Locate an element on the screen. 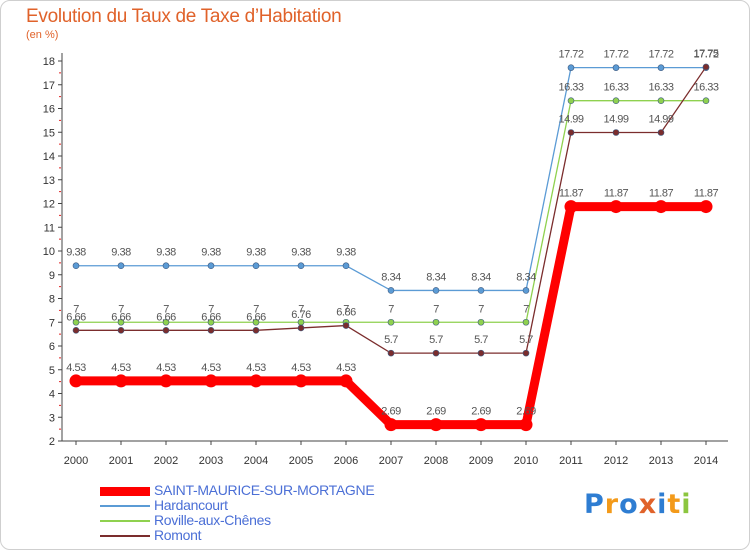 This screenshot has height=550, width=750. proxiti-logo: Proxiti is located at coordinates (638, 504).